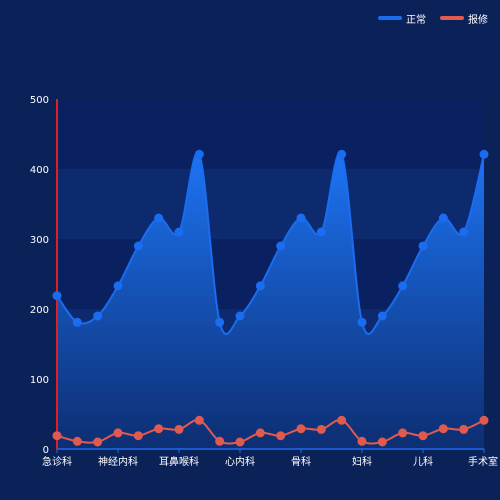 The height and width of the screenshot is (500, 500). Describe the element at coordinates (483, 461) in the screenshot. I see `x-tick-label: 手术室` at that location.